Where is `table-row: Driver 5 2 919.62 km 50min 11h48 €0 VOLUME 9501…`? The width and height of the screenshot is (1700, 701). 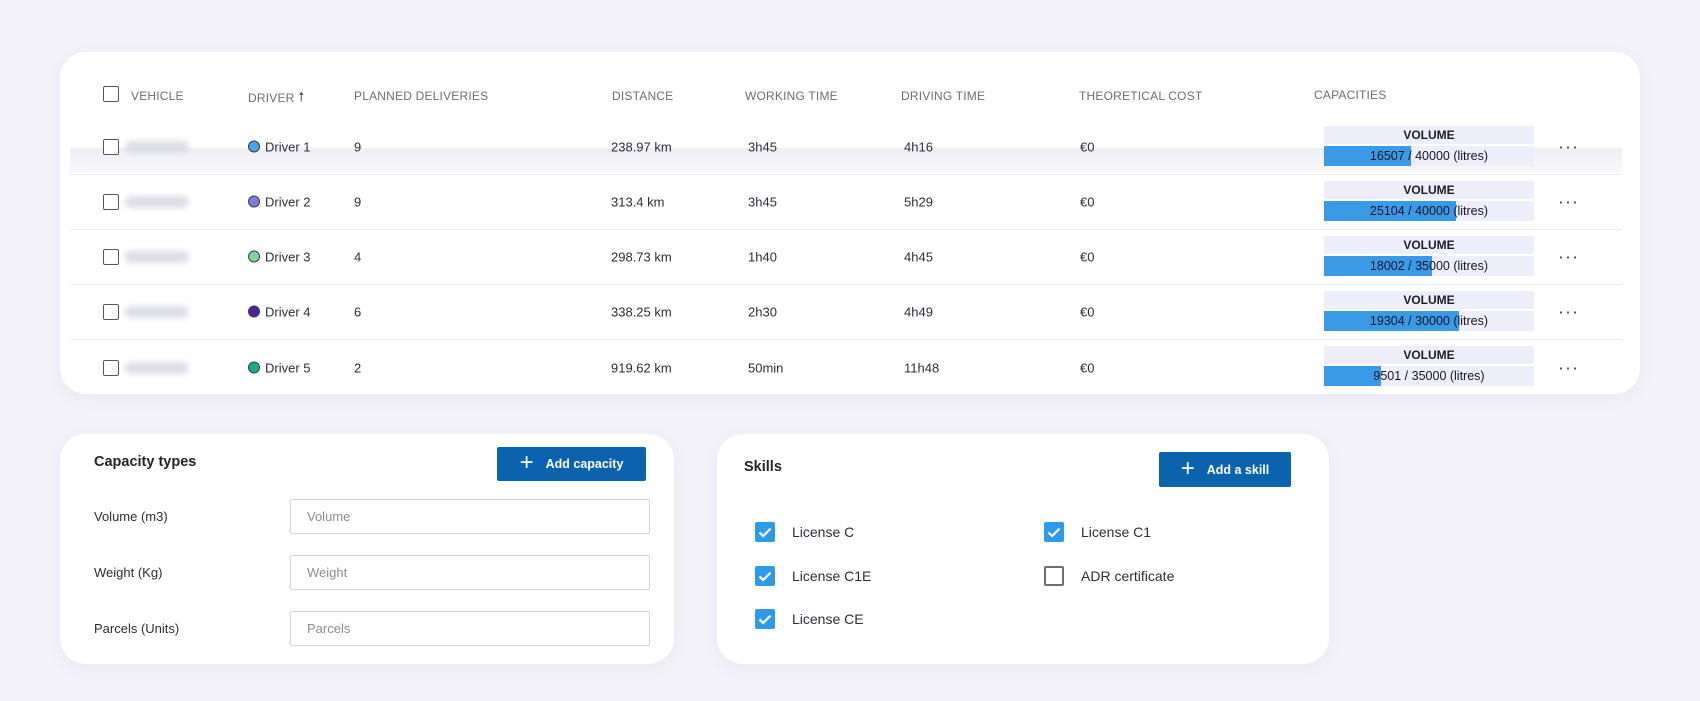
table-row: Driver 5 2 919.62 km 50min 11h48 €0 VOLUME 9501… is located at coordinates (846, 367).